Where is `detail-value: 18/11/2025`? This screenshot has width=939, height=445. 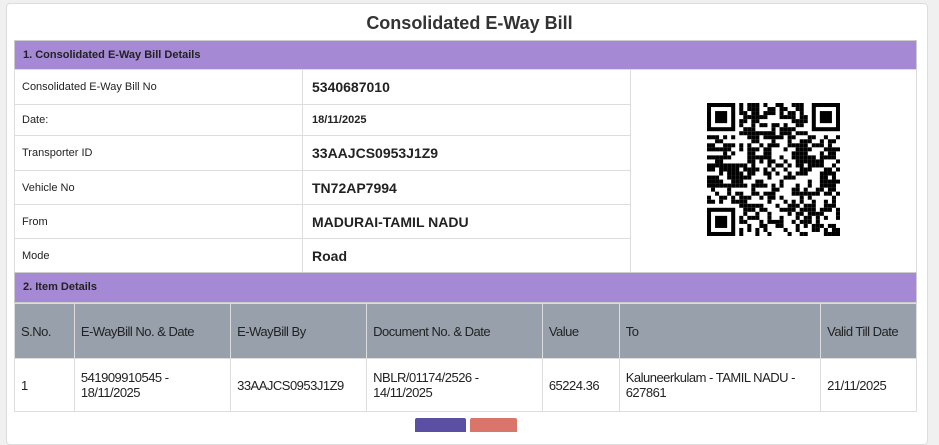
detail-value: 18/11/2025 is located at coordinates (466, 120).